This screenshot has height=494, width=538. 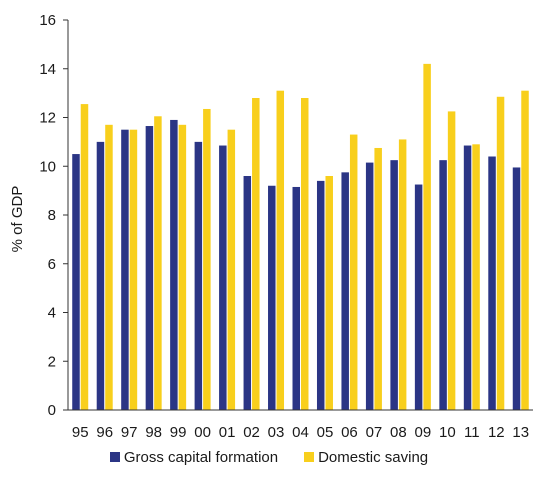 What do you see at coordinates (472, 432) in the screenshot?
I see `x-tick-label: 11` at bounding box center [472, 432].